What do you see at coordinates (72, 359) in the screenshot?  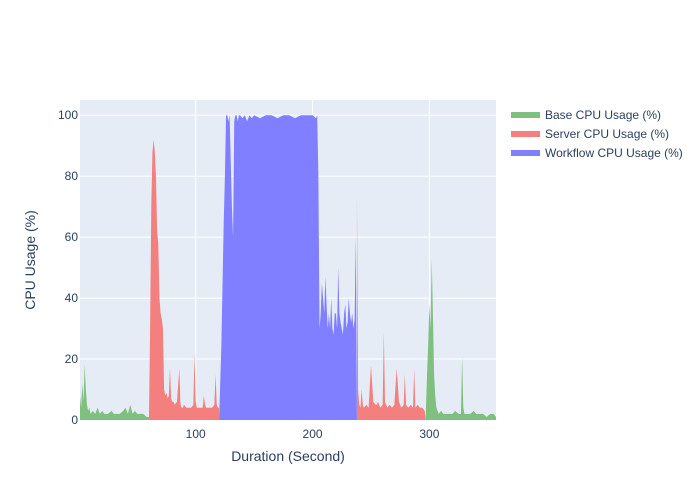 I see `y-tick-label: 20` at bounding box center [72, 359].